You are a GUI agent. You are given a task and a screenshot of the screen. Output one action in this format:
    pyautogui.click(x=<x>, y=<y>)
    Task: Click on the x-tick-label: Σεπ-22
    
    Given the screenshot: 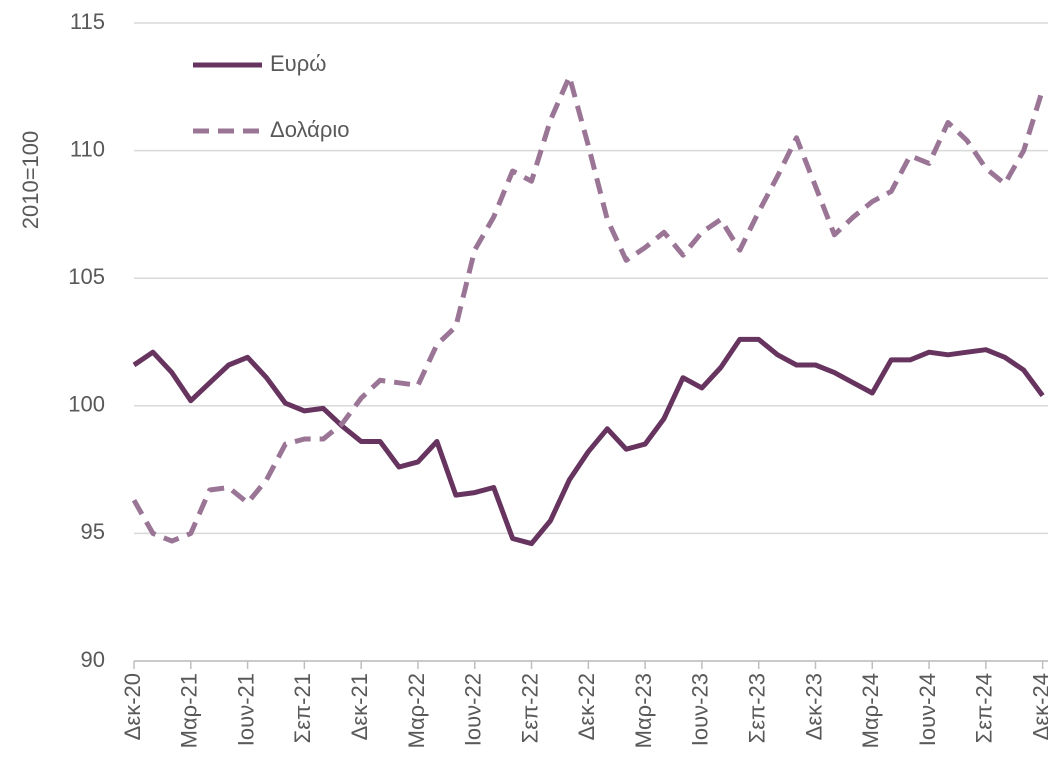 What is the action you would take?
    pyautogui.click(x=529, y=708)
    